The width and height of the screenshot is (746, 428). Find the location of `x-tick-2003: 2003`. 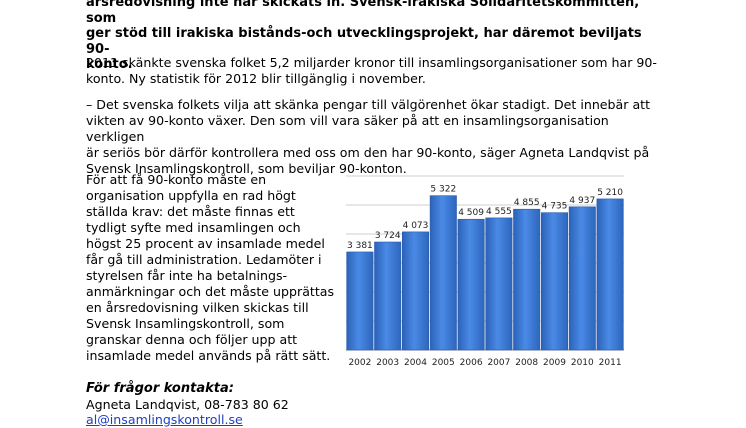

x-tick-2003: 2003 is located at coordinates (387, 363).